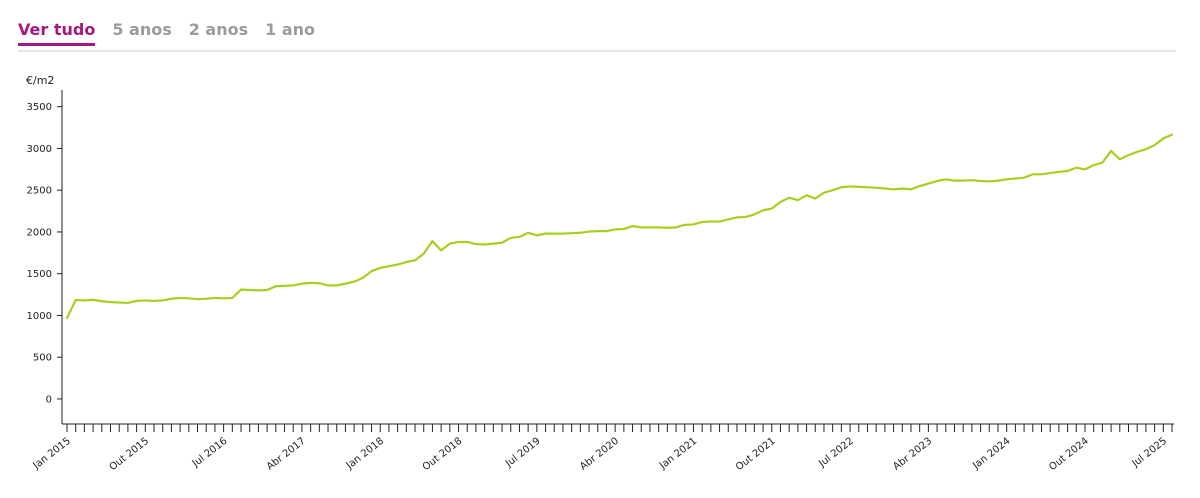  I want to click on y-tick-label: 2500, so click(39, 191).